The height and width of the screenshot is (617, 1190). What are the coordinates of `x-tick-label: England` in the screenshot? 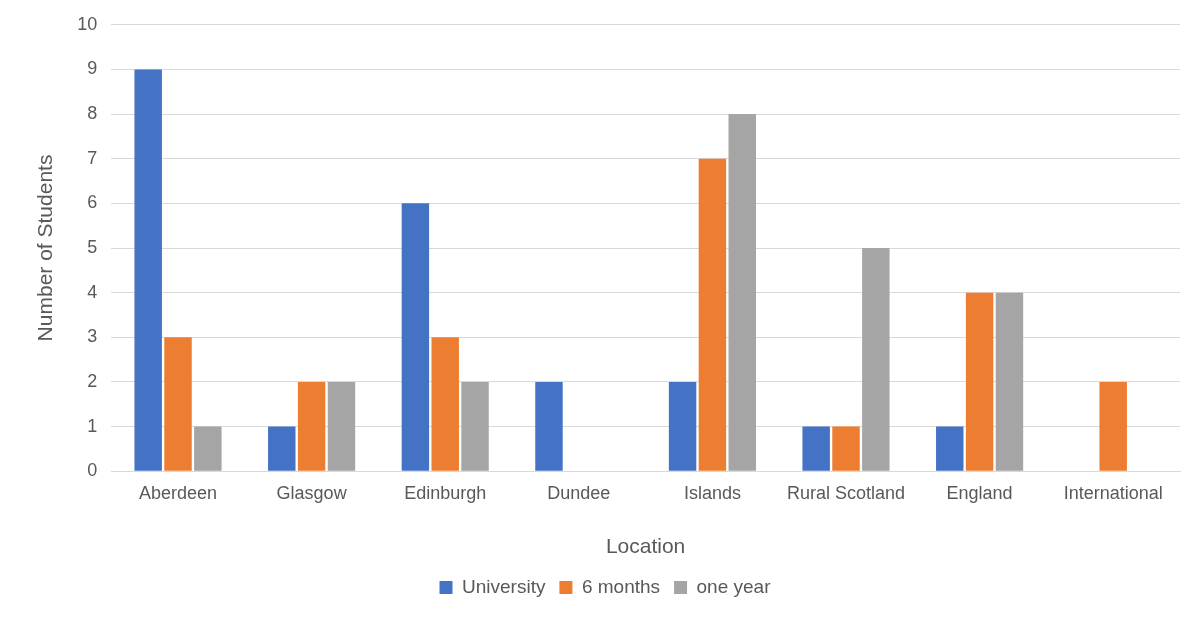 It's located at (979, 492).